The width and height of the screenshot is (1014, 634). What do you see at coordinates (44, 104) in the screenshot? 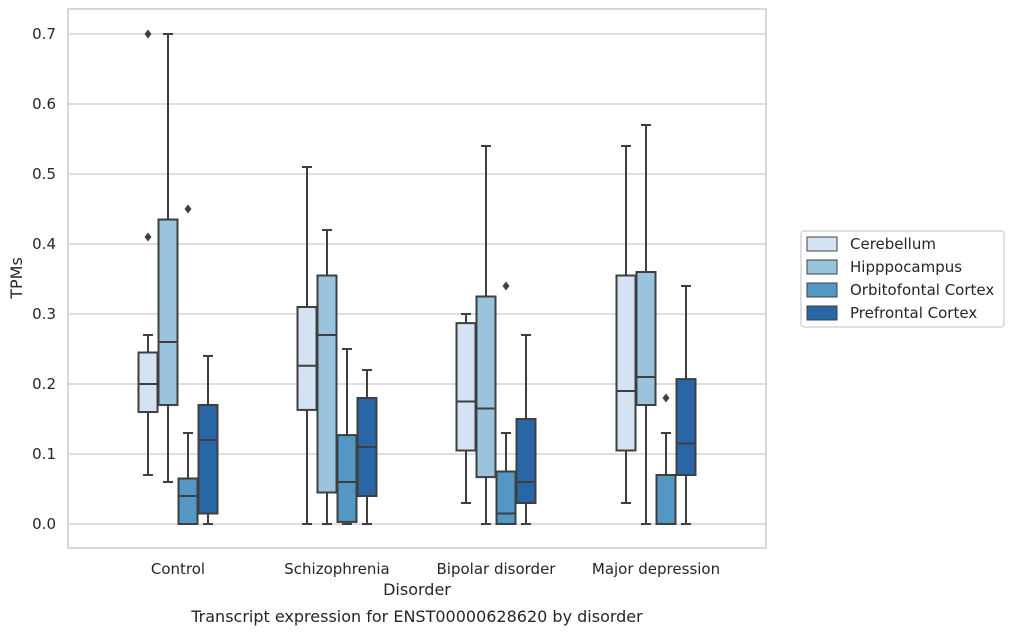
I see `y-tick-label: 0.6` at bounding box center [44, 104].